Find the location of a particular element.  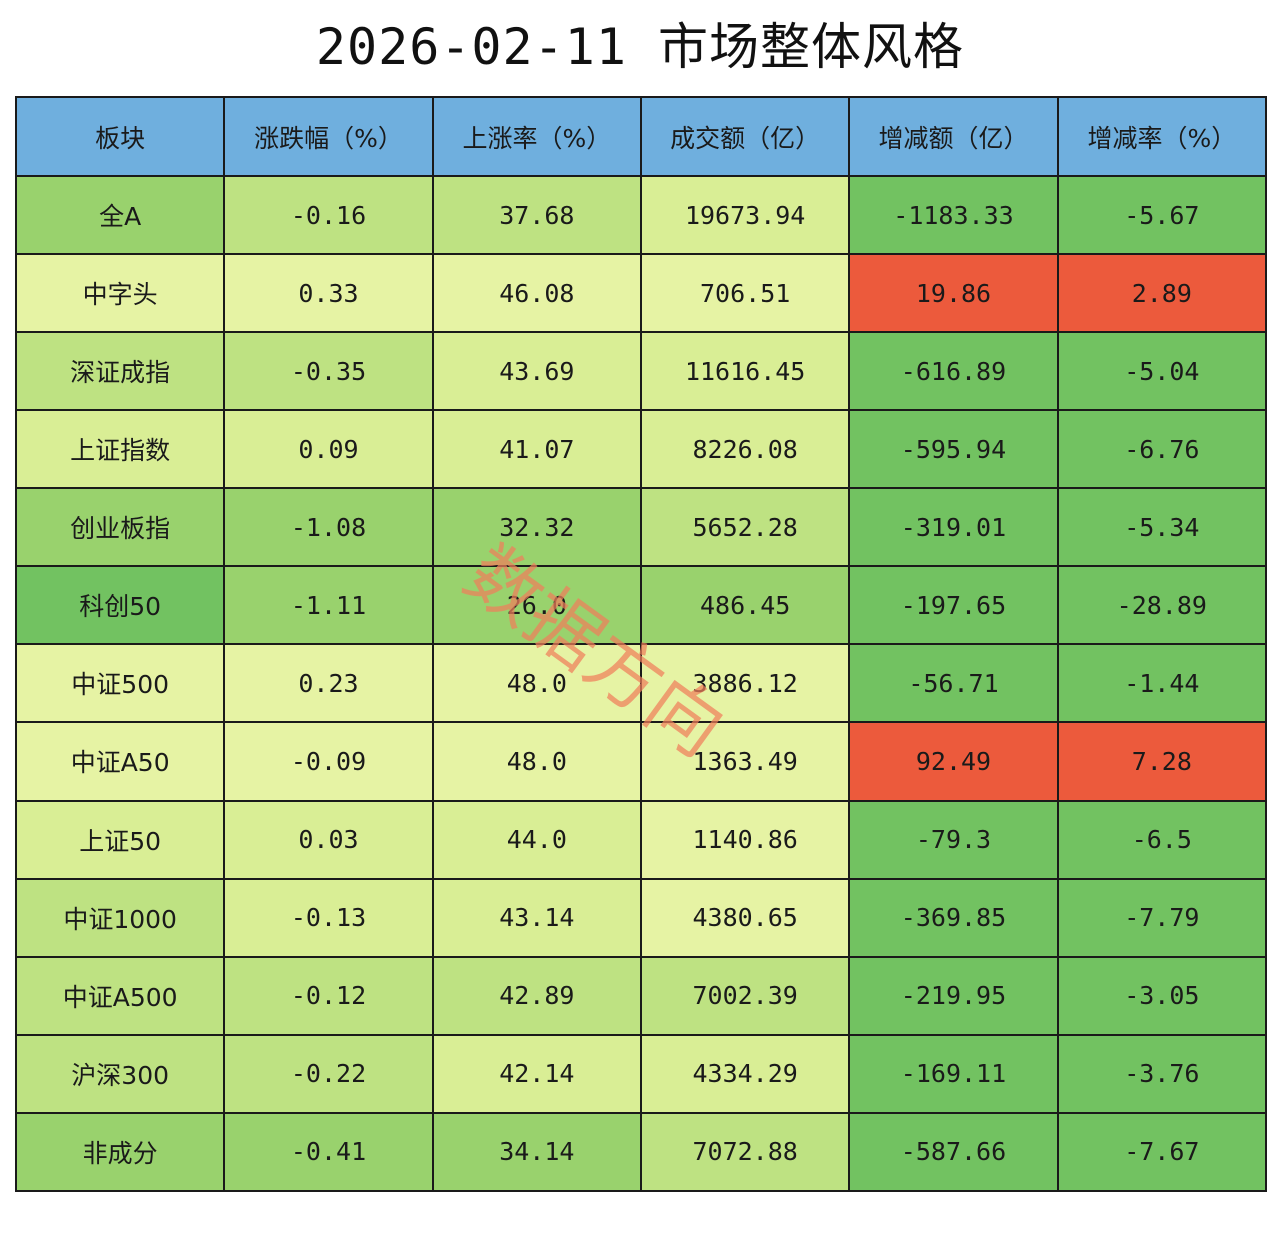

table-header-row: 板块 涨跌幅（%） 上涨率（%） 成交额（亿） 增减额（亿） 增减率（%） is located at coordinates (641, 136).